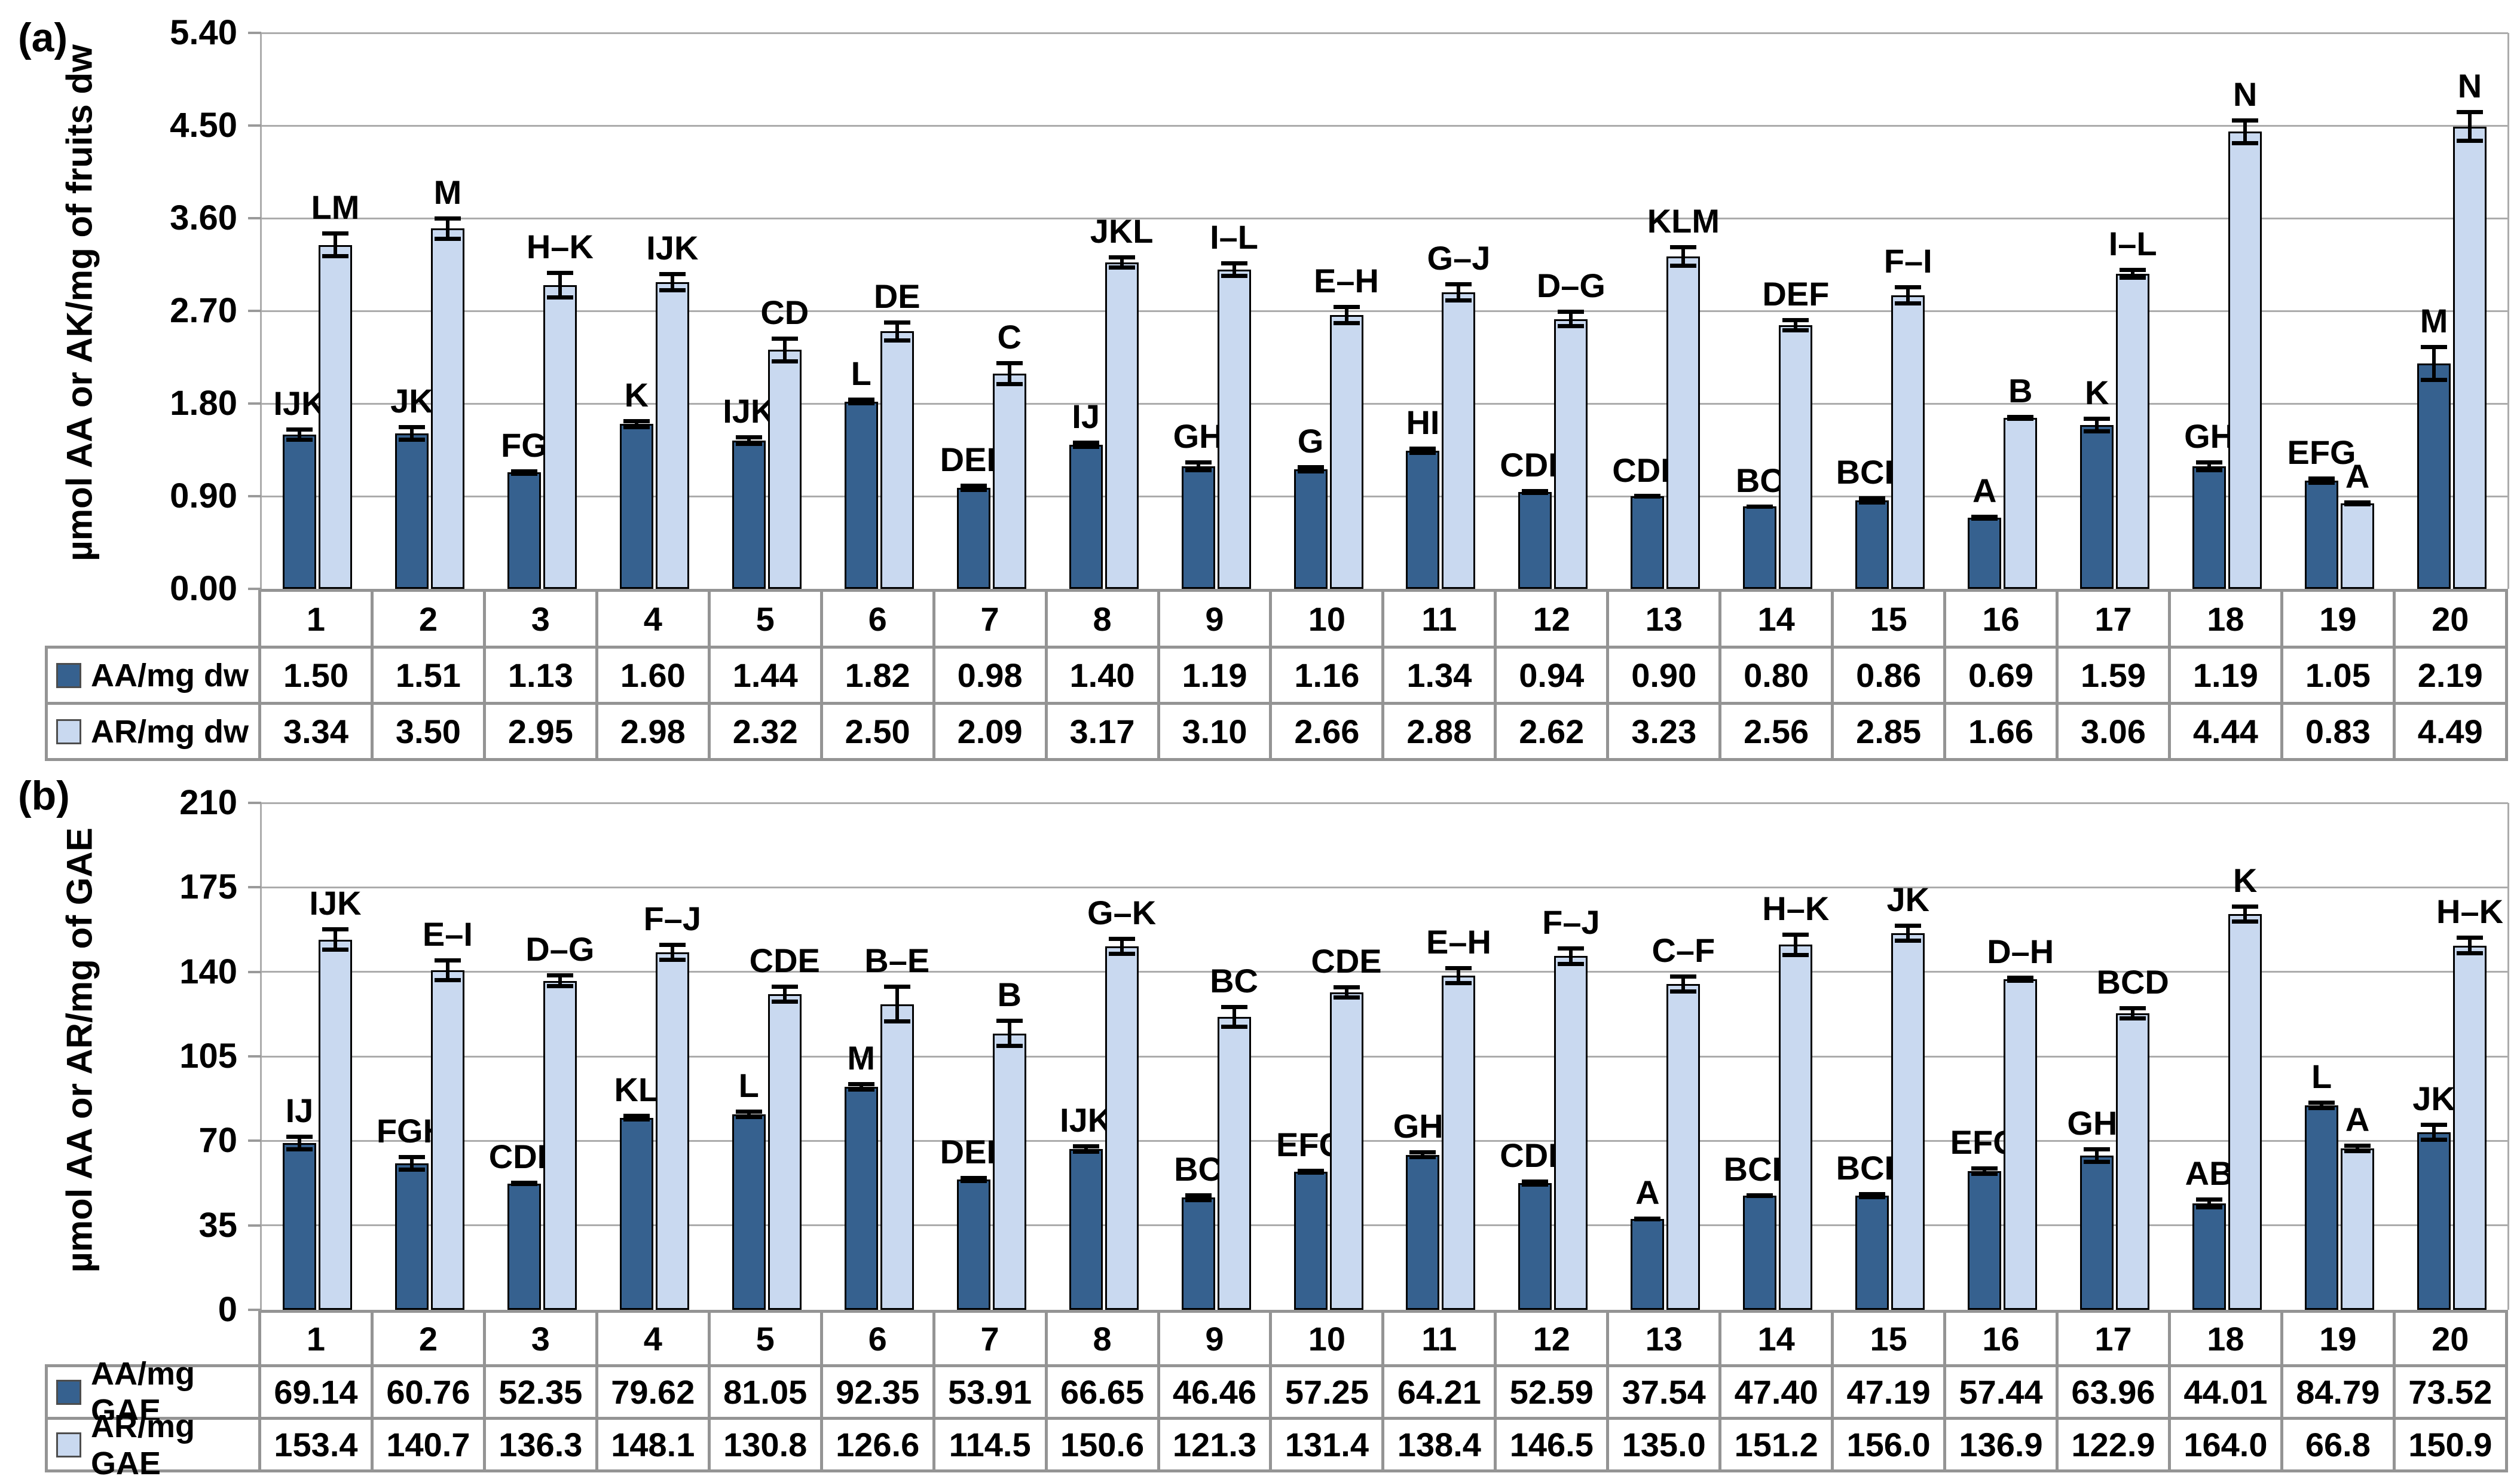 This screenshot has height=1482, width=2520. I want to click on category-header-a-11: 11, so click(1441, 619).